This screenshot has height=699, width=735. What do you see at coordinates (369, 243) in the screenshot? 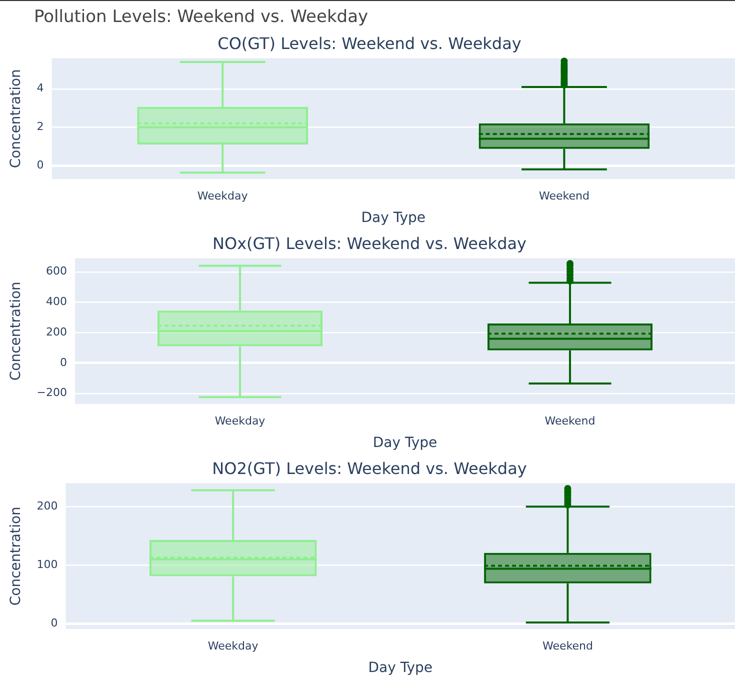
I see `chart-title: NOx(GT) Levels: Weekend vs. Weekday` at bounding box center [369, 243].